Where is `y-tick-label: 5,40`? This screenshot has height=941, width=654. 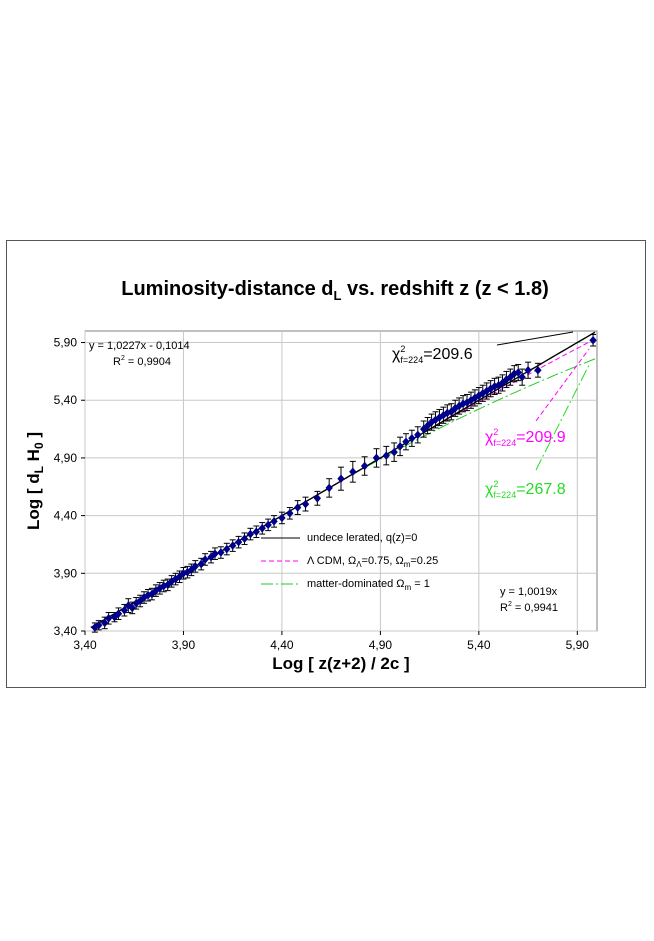
y-tick-label: 5,40 is located at coordinates (66, 400).